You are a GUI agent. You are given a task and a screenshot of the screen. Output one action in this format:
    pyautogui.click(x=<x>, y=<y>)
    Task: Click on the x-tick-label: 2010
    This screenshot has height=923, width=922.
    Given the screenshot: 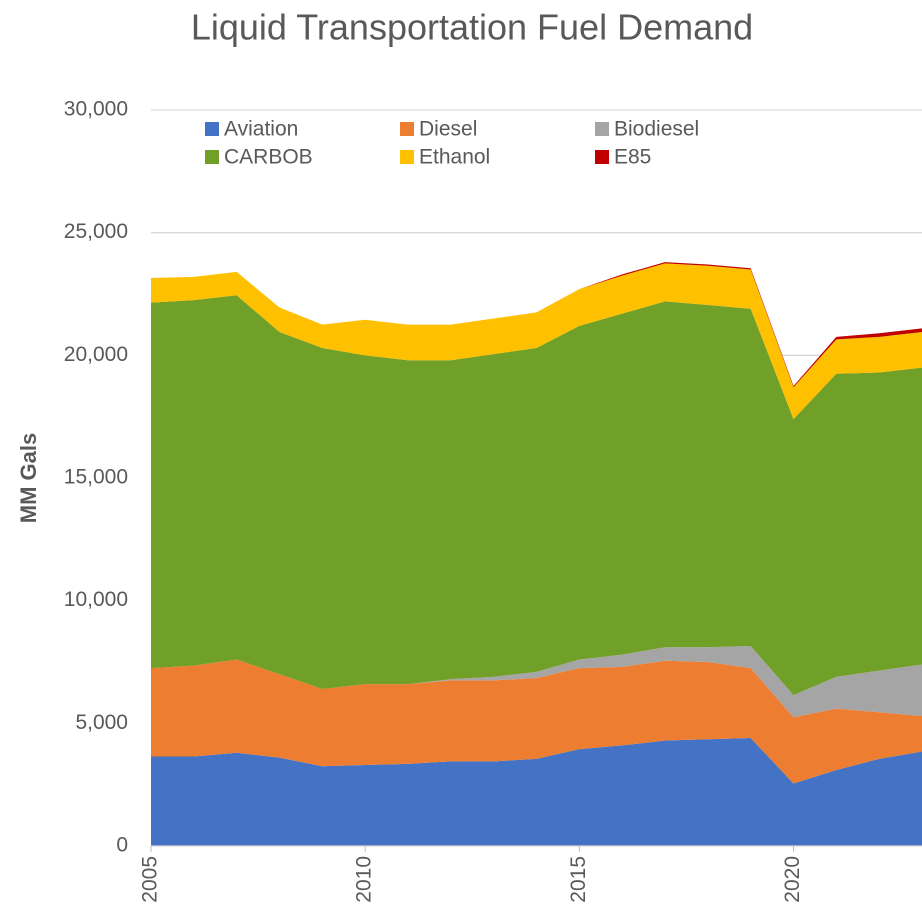 What is the action you would take?
    pyautogui.click(x=364, y=879)
    